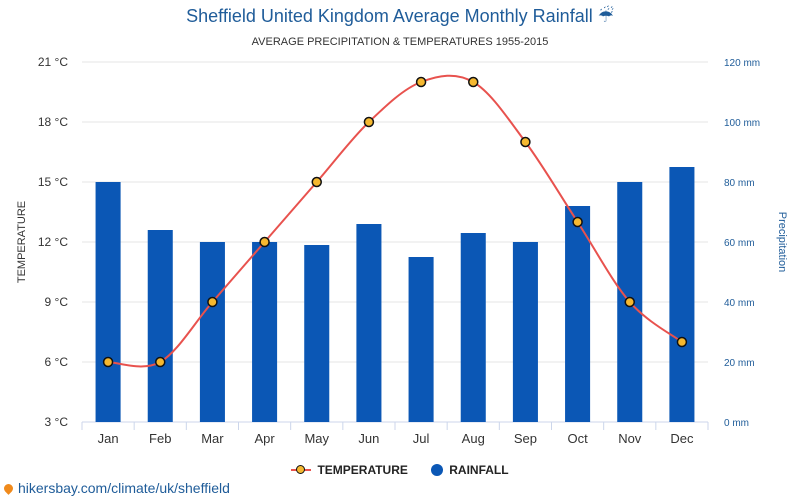  Describe the element at coordinates (124, 488) in the screenshot. I see `footer-url: hikersbay.com/climate/uk/sheffield` at that location.